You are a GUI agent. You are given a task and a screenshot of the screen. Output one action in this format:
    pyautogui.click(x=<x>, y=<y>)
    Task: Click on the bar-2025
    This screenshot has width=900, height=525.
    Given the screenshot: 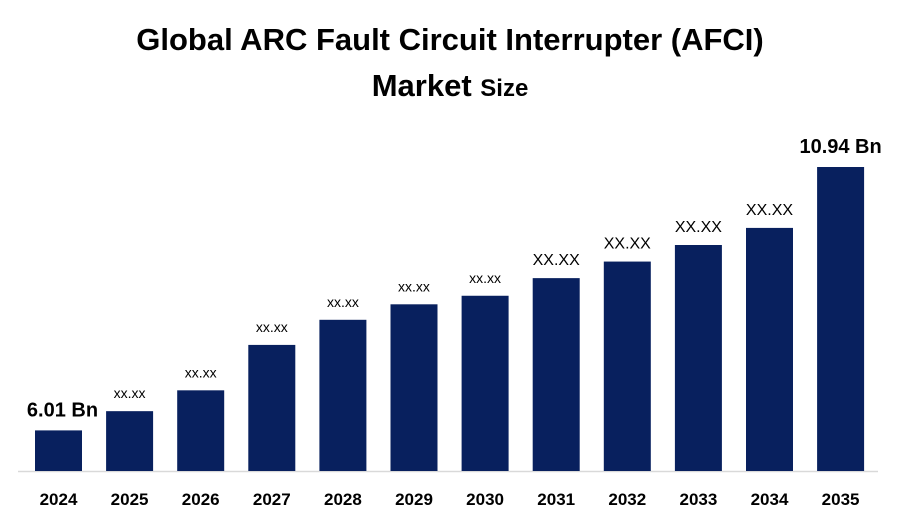 What is the action you would take?
    pyautogui.click(x=130, y=441)
    